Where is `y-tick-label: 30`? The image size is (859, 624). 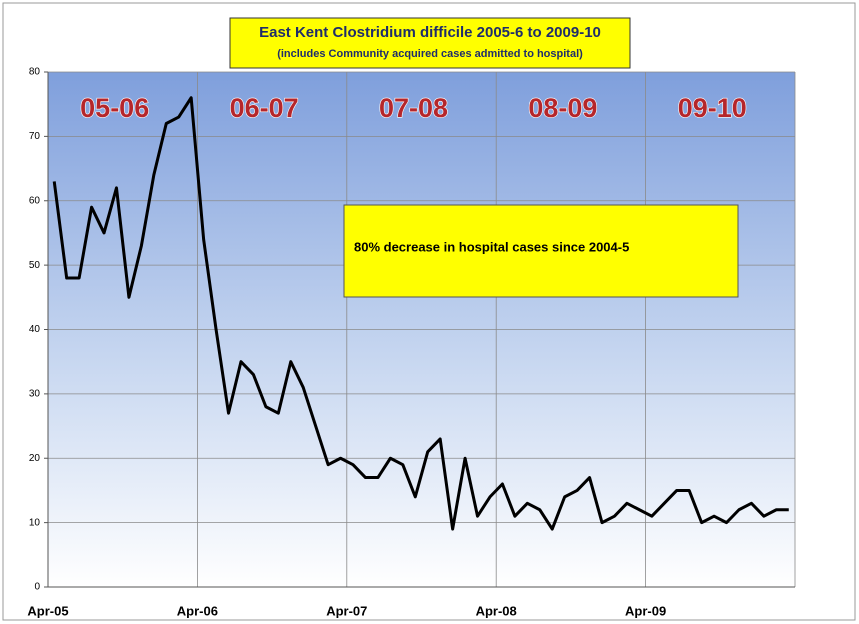
y-tick-label: 30 is located at coordinates (35, 394).